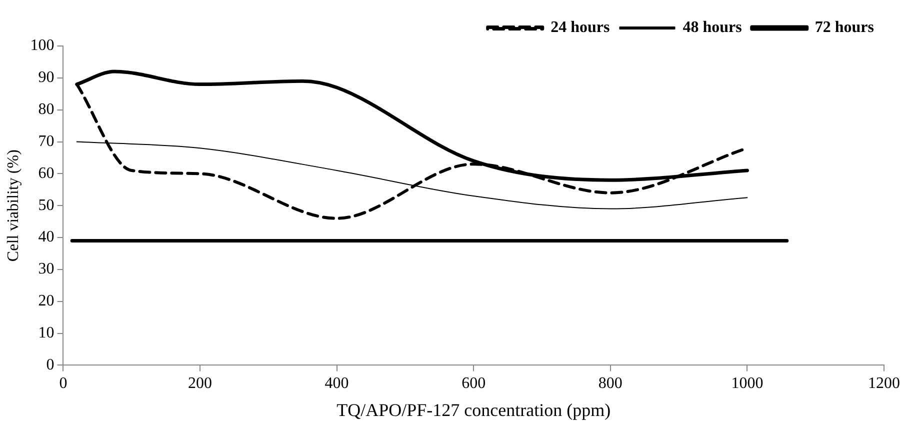 This screenshot has width=912, height=434. I want to click on legend-label: 72 hours, so click(844, 27).